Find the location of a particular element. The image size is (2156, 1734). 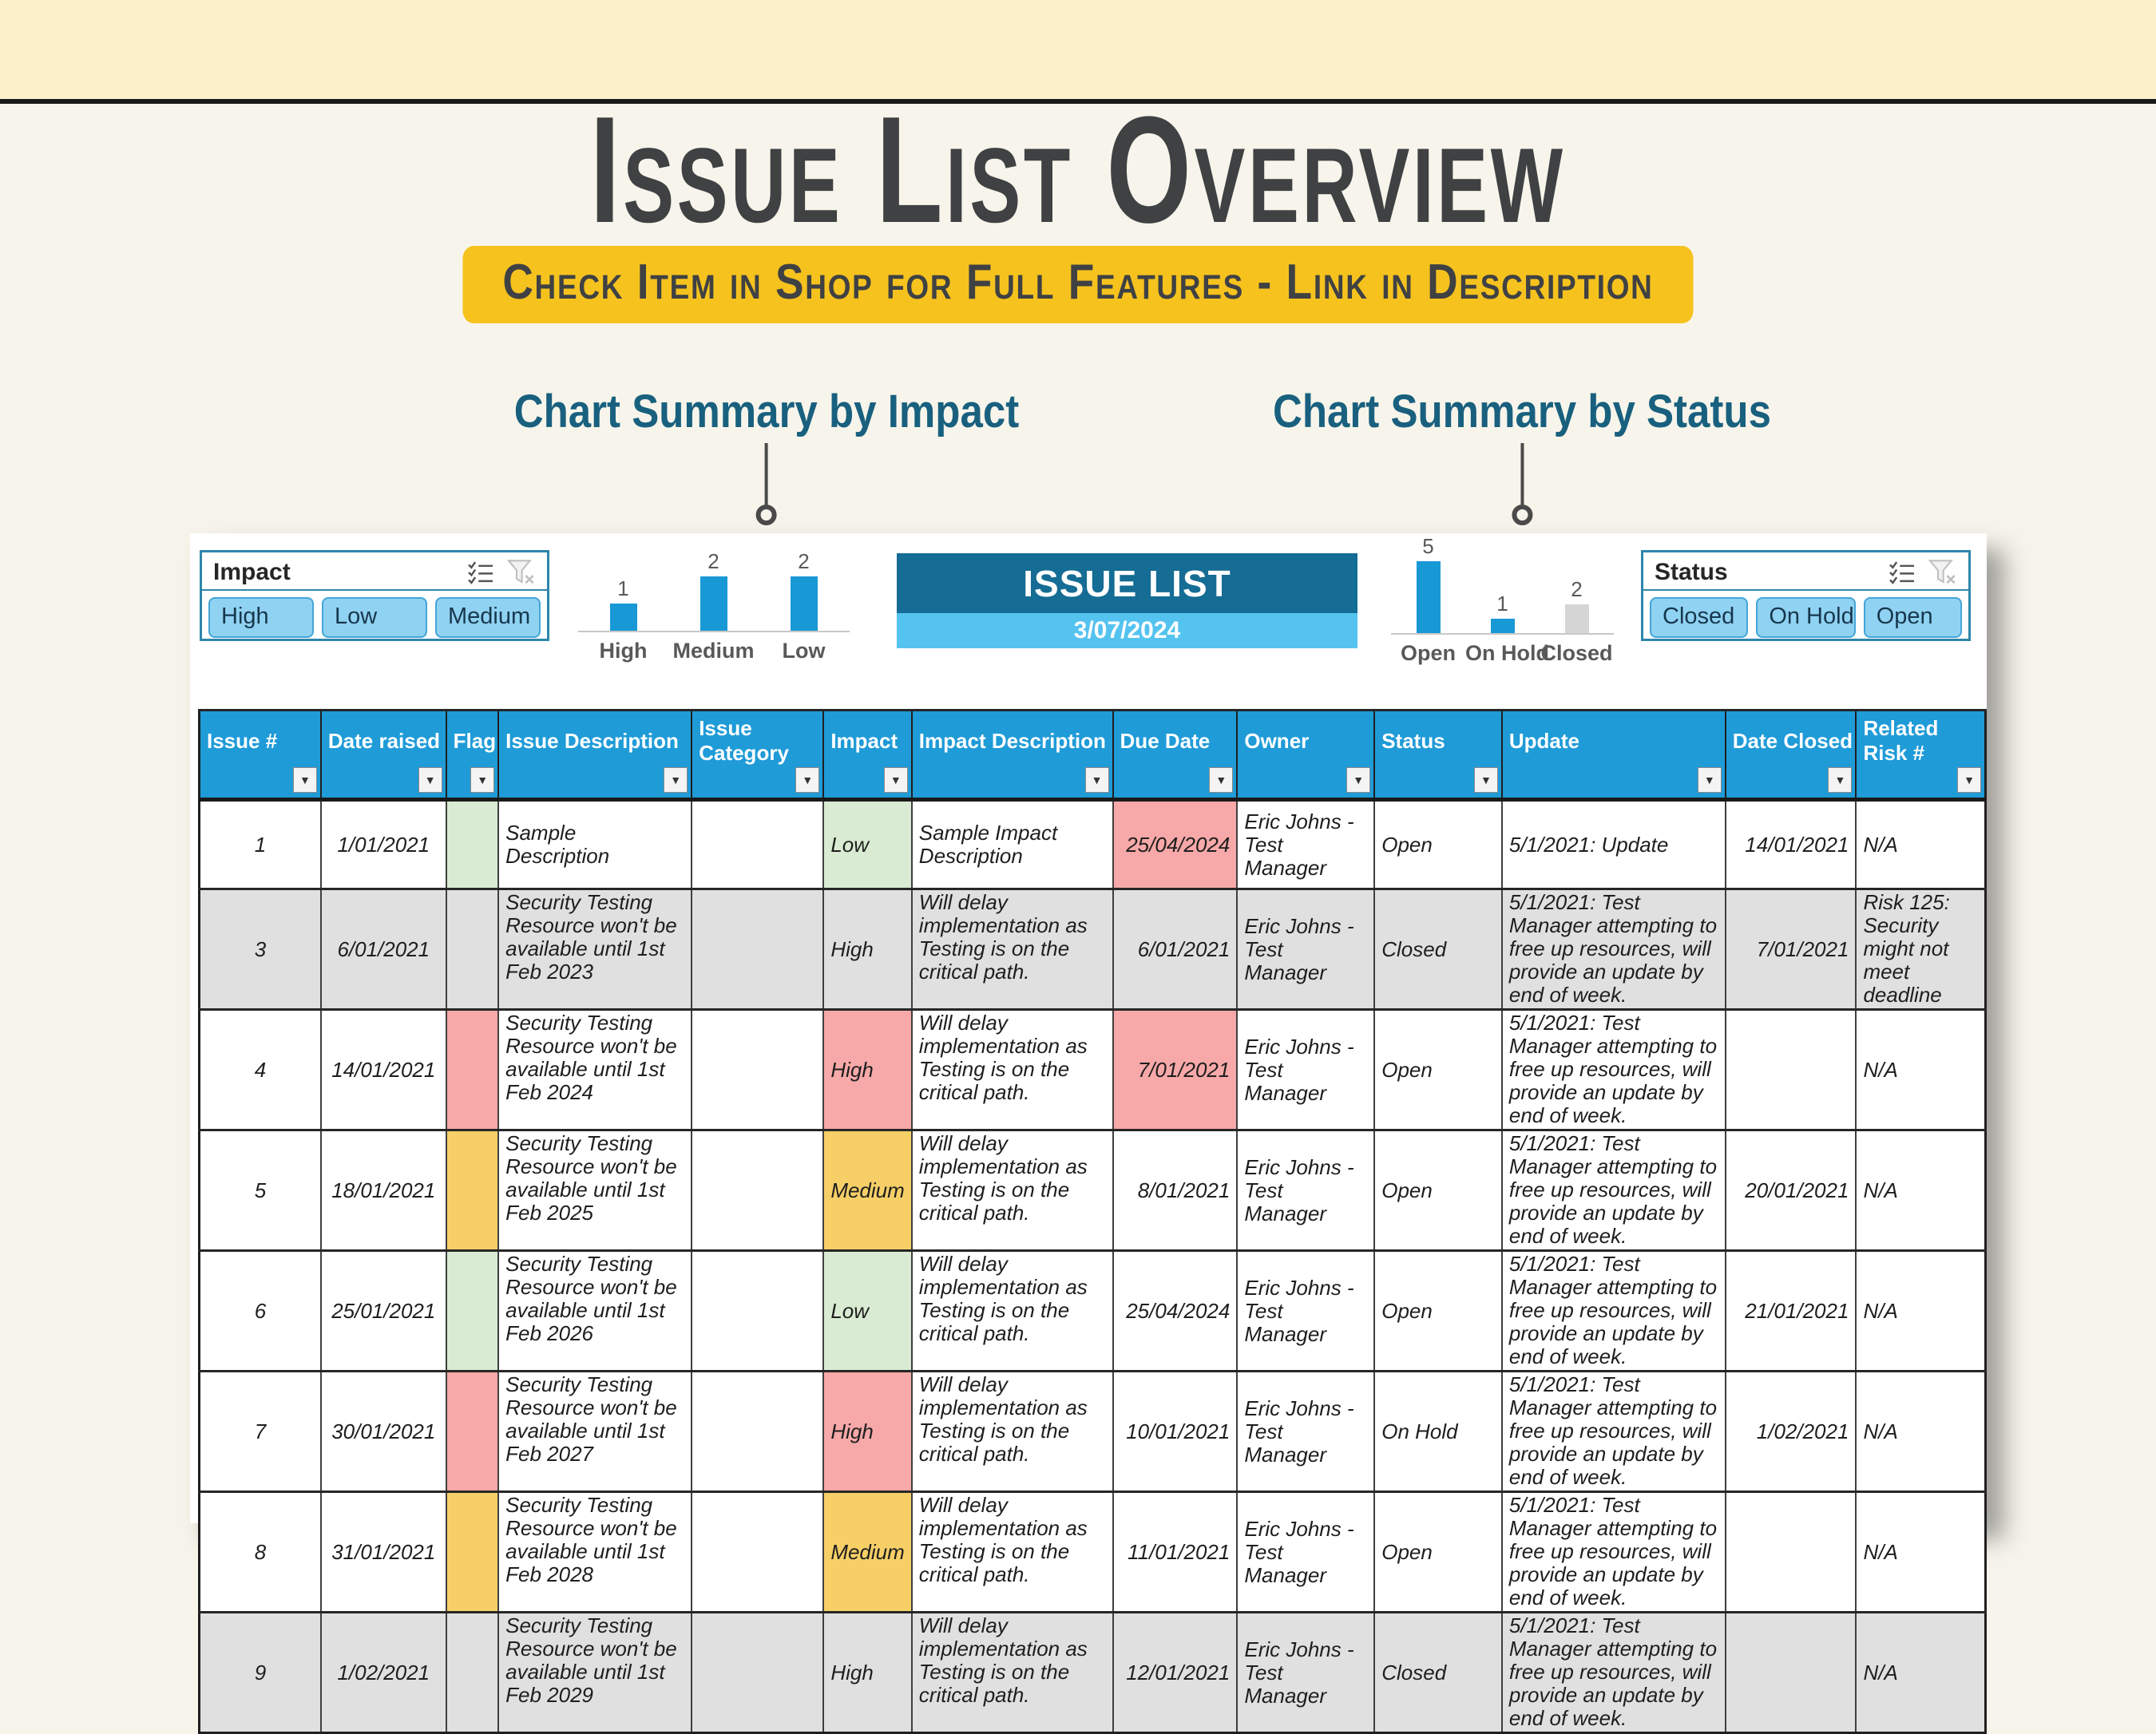

filter-dropdown-button-date_raised: ▼ is located at coordinates (430, 780).